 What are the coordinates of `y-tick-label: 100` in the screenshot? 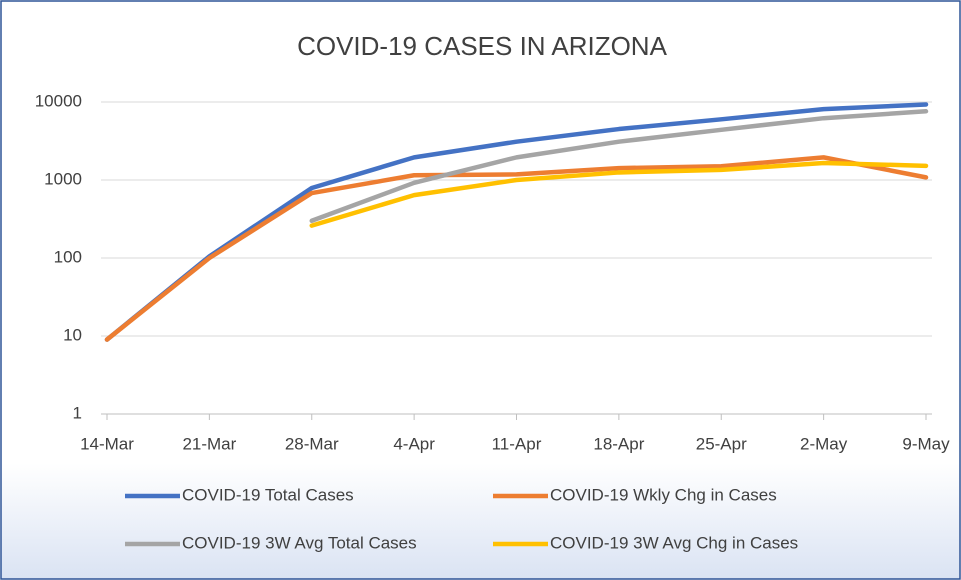 It's located at (68, 256).